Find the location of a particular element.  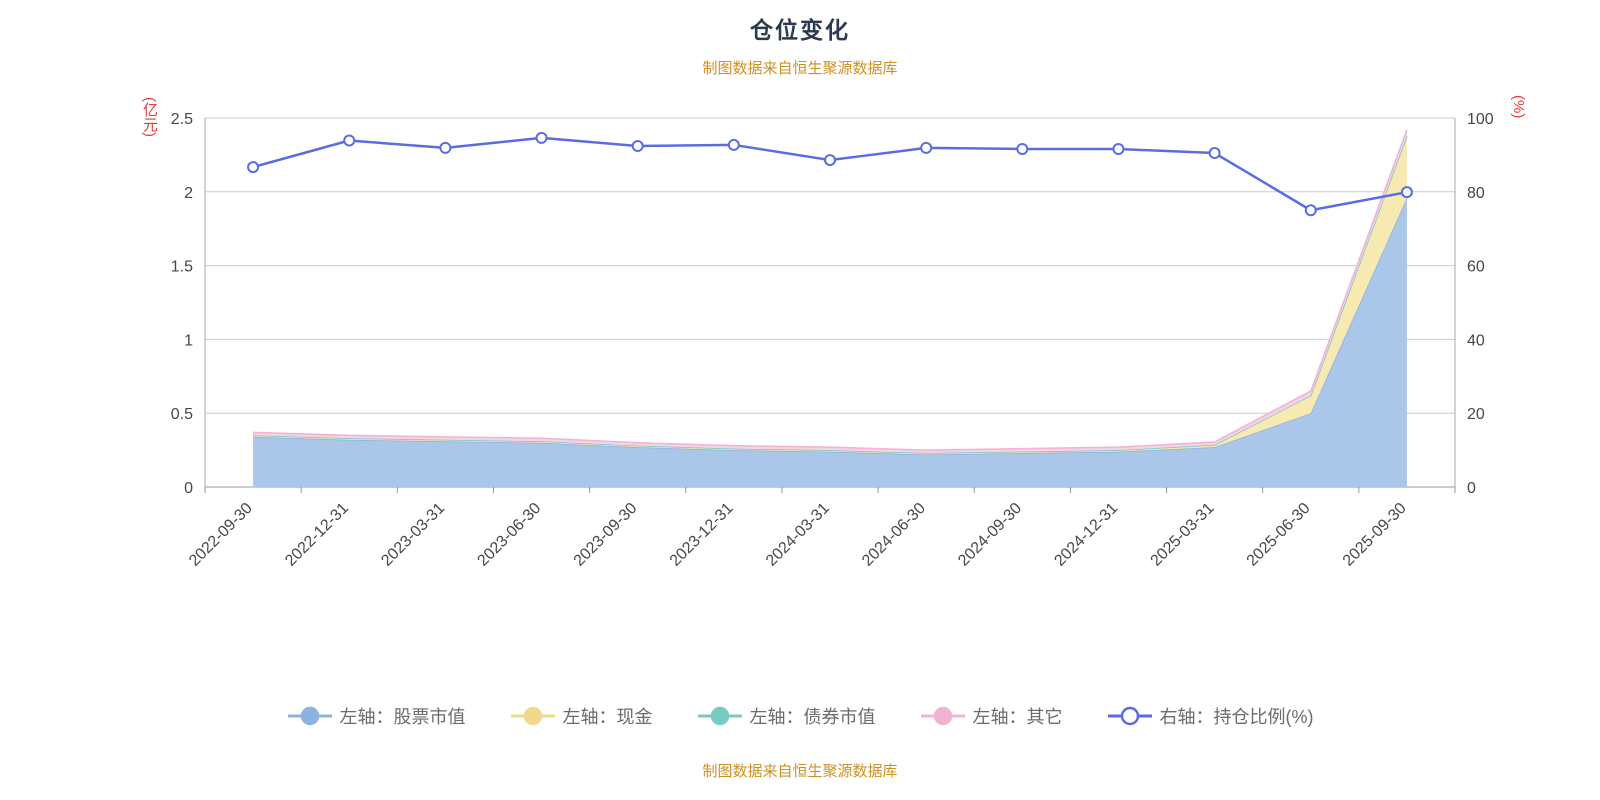

left-axis-tick-label: 1.5 is located at coordinates (182, 267).